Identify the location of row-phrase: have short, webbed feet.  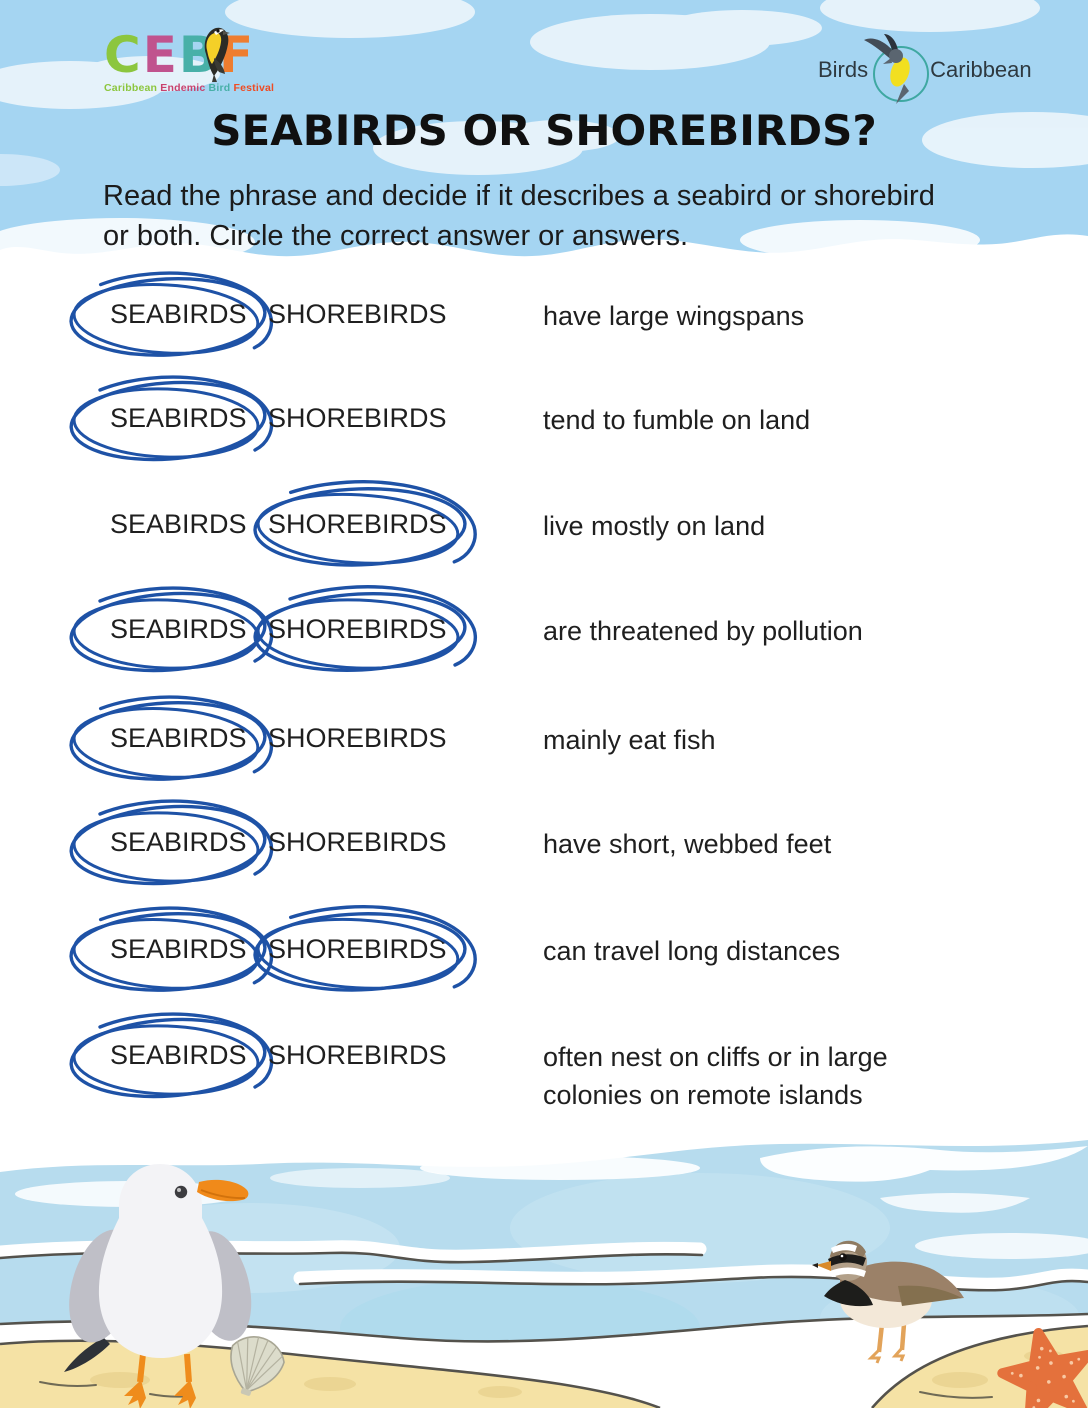
(687, 844).